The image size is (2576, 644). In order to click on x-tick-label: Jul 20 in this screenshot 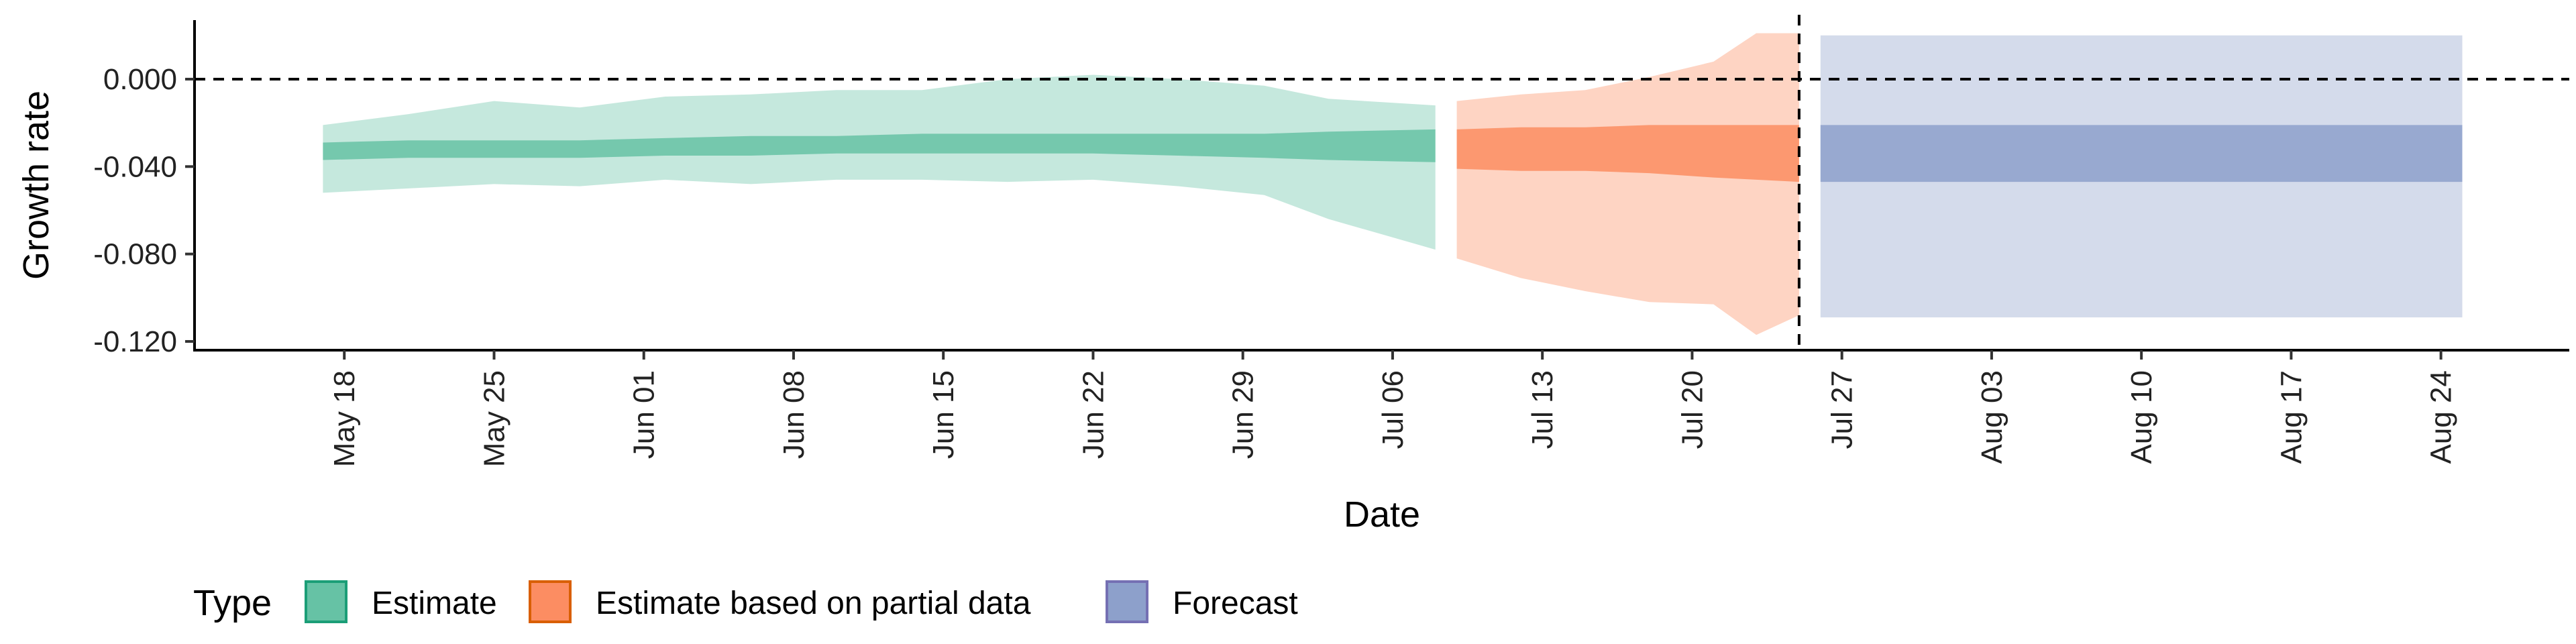, I will do `click(1692, 409)`.